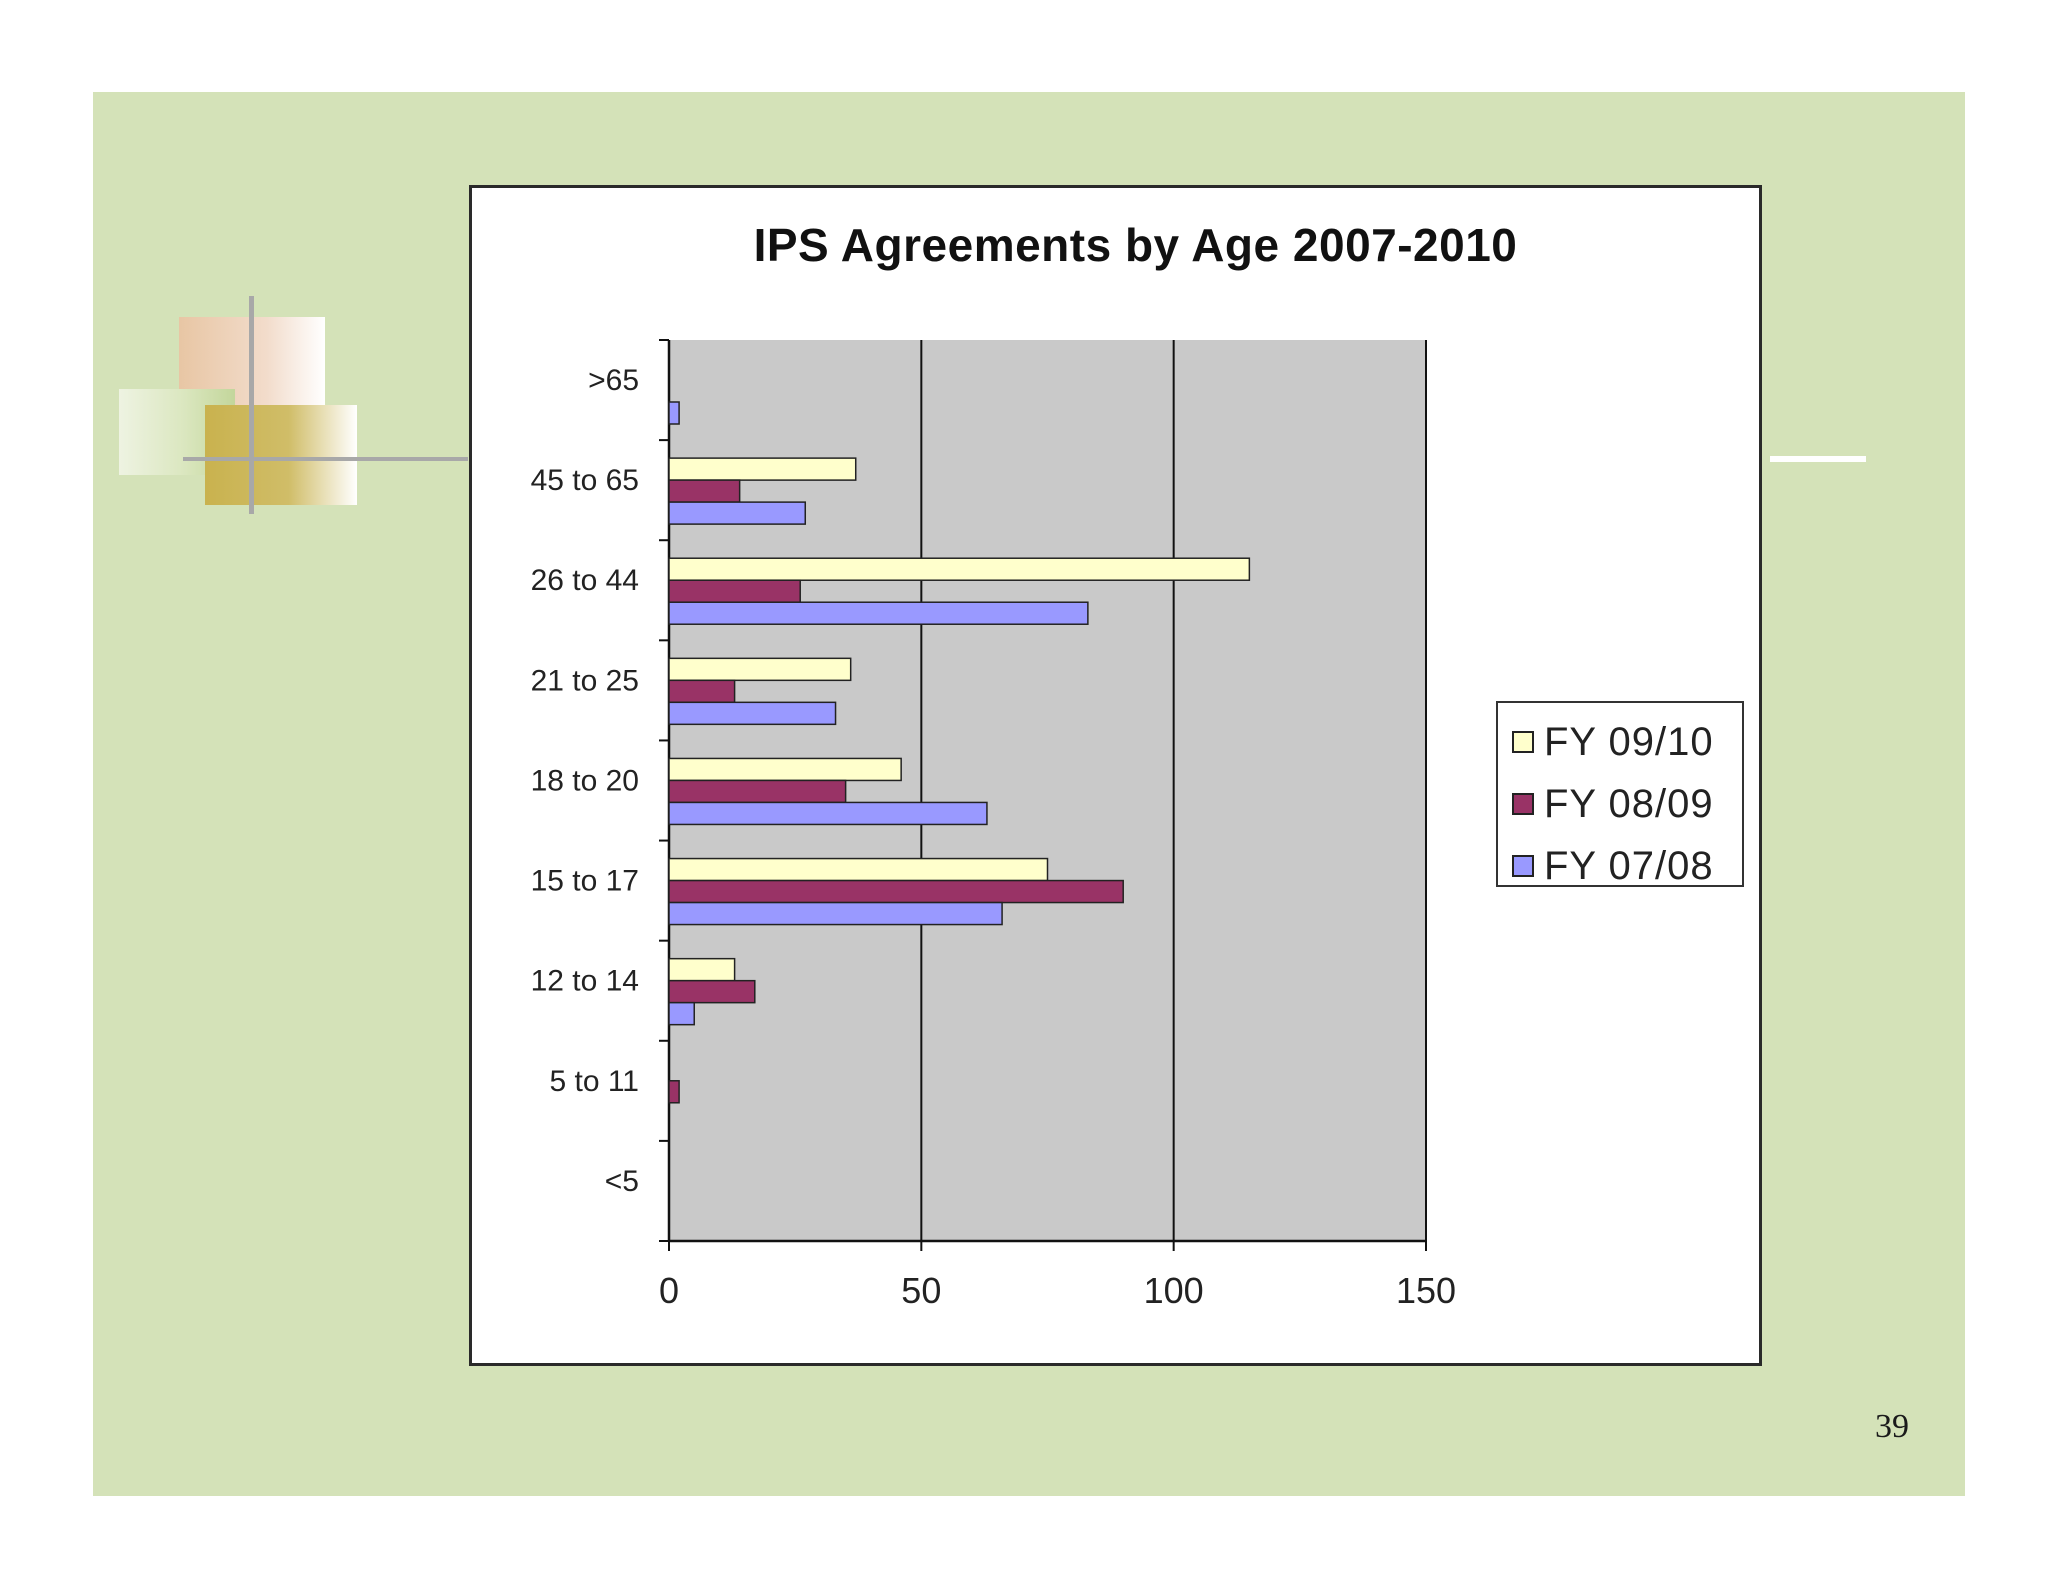 This screenshot has height=1582, width=2048. I want to click on x-tick-label: 150, so click(1426, 1290).